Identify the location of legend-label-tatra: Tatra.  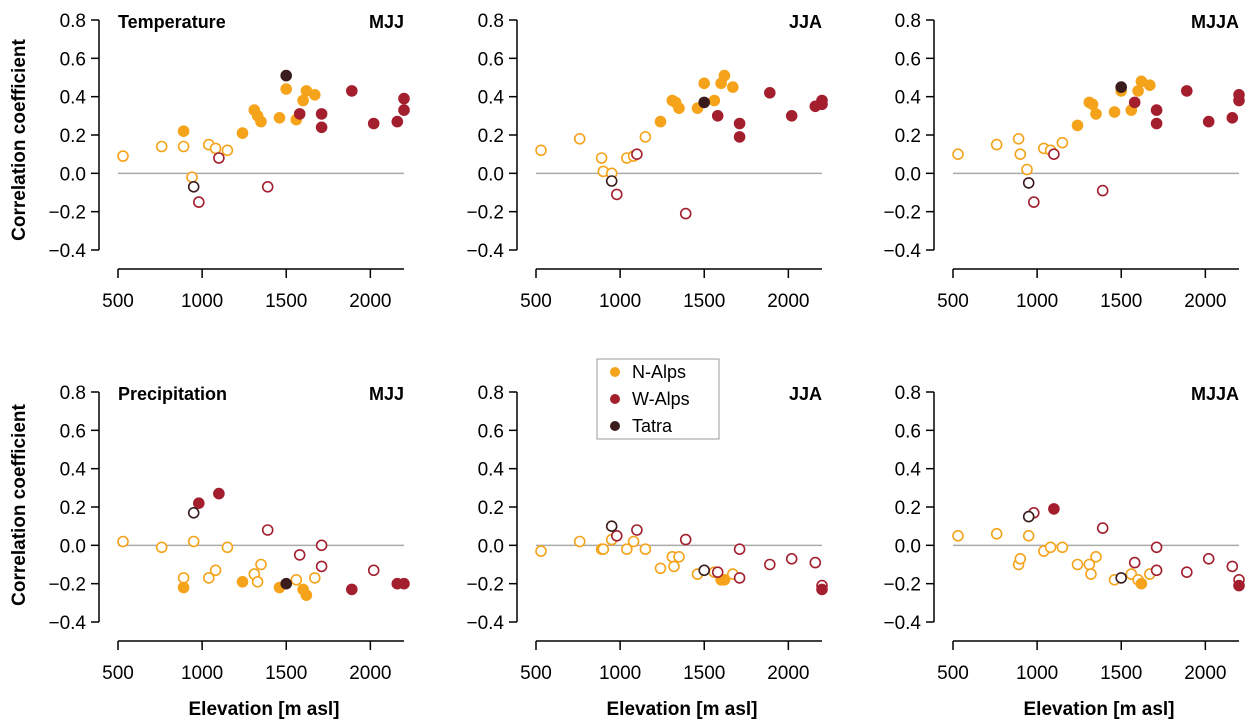
(652, 426).